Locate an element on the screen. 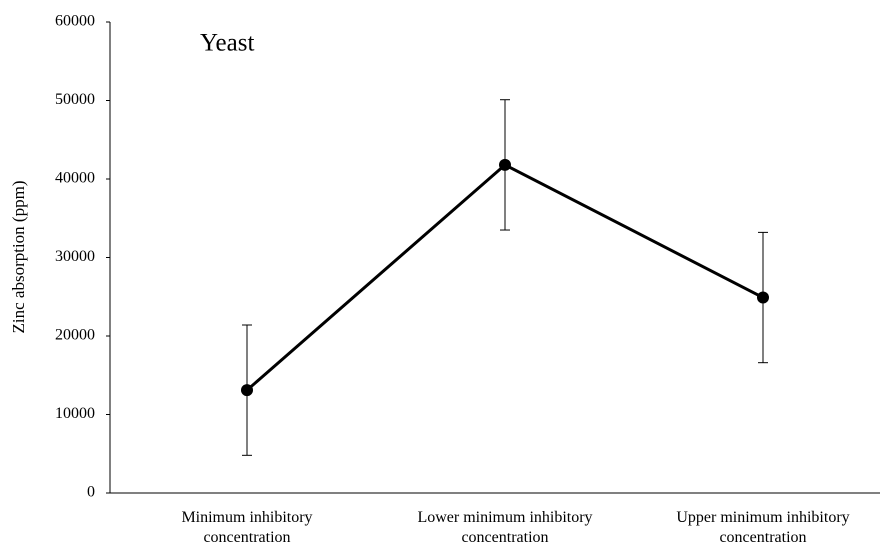  y-tick-label: 40000 is located at coordinates (75, 178).